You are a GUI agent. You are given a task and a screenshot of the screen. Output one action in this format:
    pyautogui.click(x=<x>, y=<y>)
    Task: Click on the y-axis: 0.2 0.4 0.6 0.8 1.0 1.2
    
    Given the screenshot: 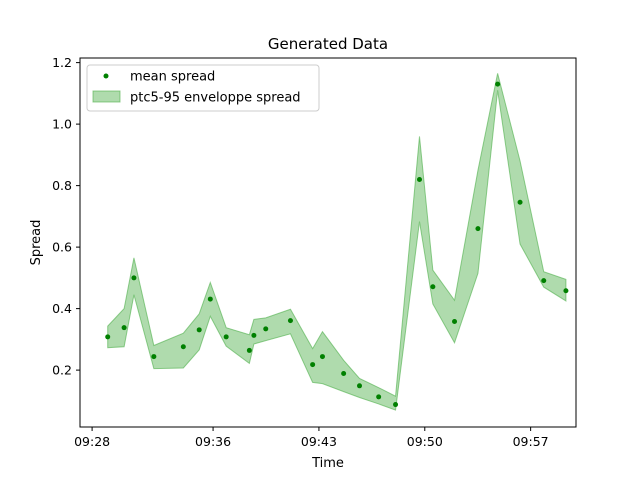 What is the action you would take?
    pyautogui.click(x=66, y=216)
    